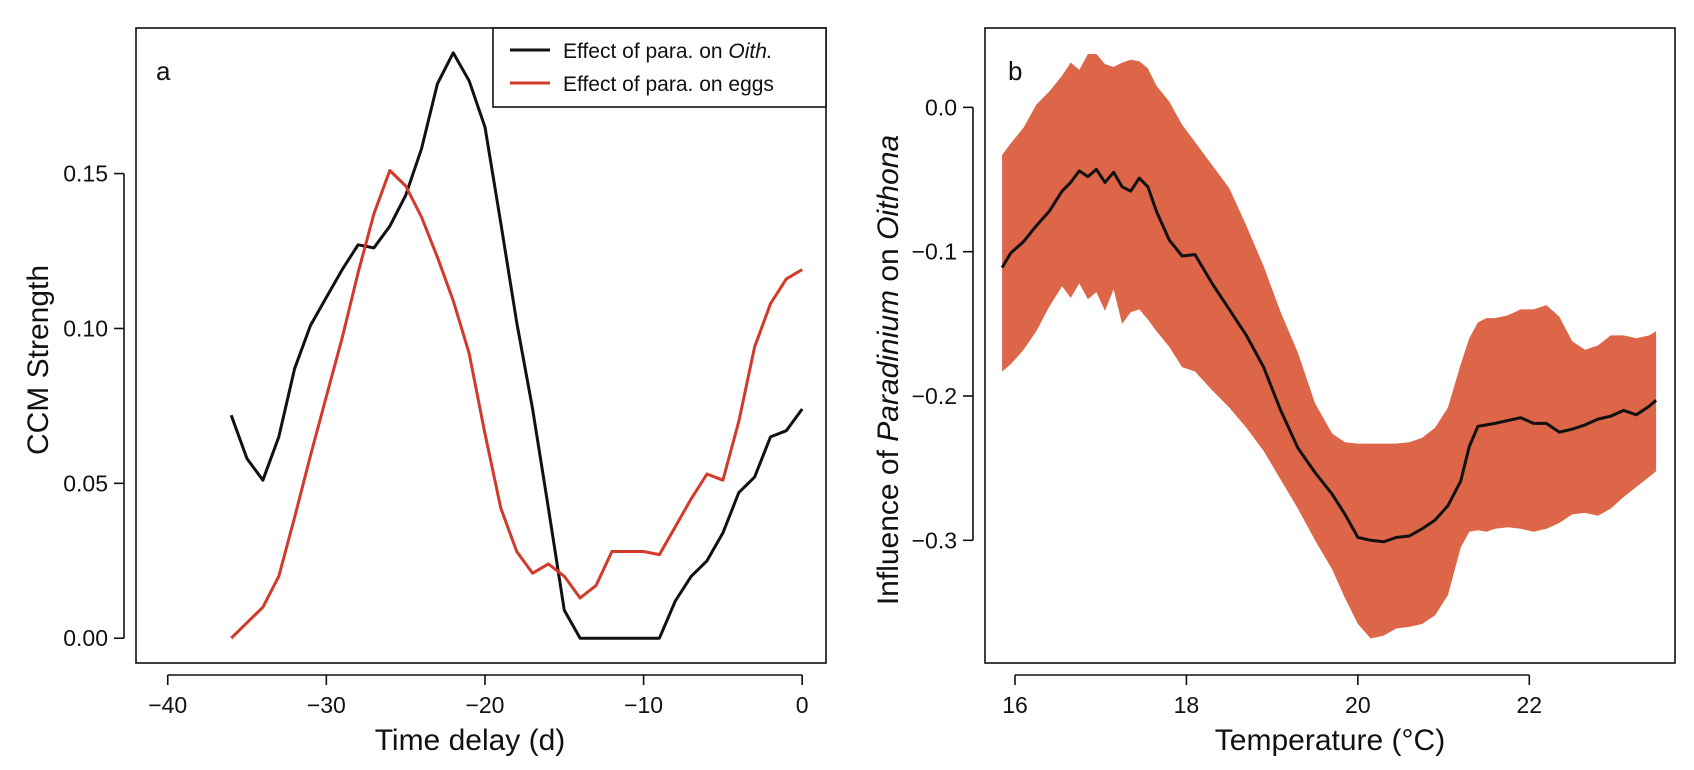 Image resolution: width=1694 pixels, height=770 pixels. Describe the element at coordinates (1015, 71) in the screenshot. I see `panel-b-letter: b` at that location.